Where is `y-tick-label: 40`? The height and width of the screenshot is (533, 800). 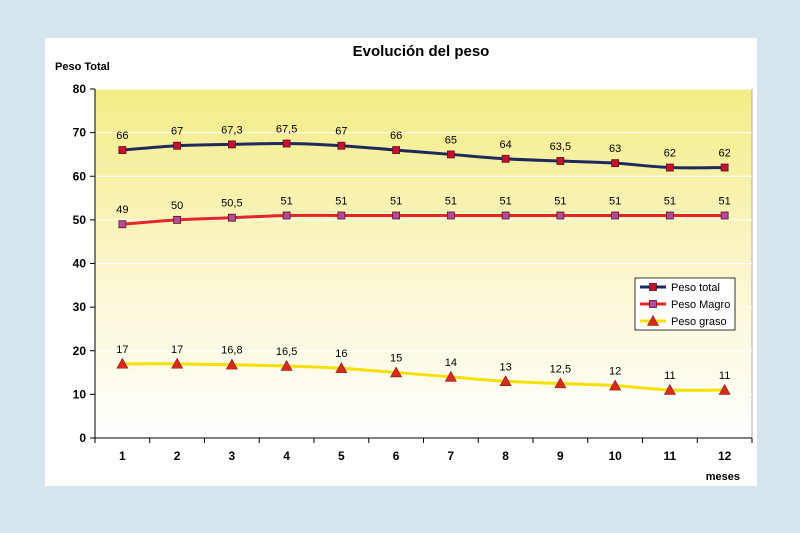
y-tick-label: 40 is located at coordinates (80, 264).